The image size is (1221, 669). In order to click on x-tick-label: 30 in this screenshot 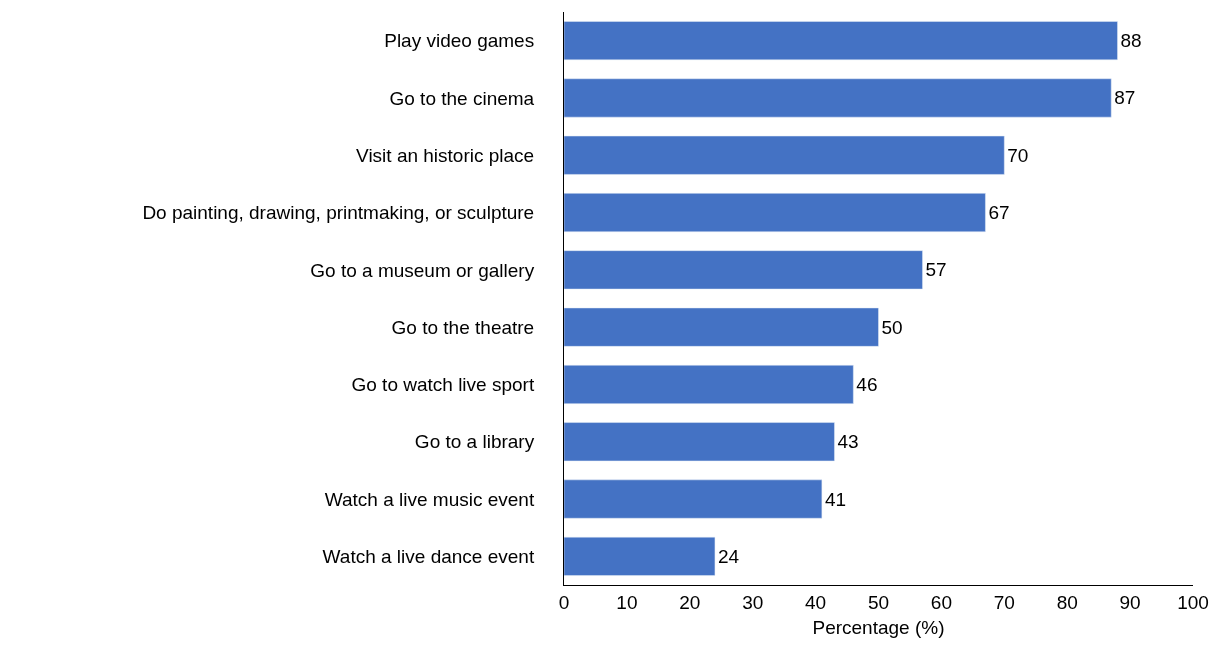, I will do `click(753, 602)`.